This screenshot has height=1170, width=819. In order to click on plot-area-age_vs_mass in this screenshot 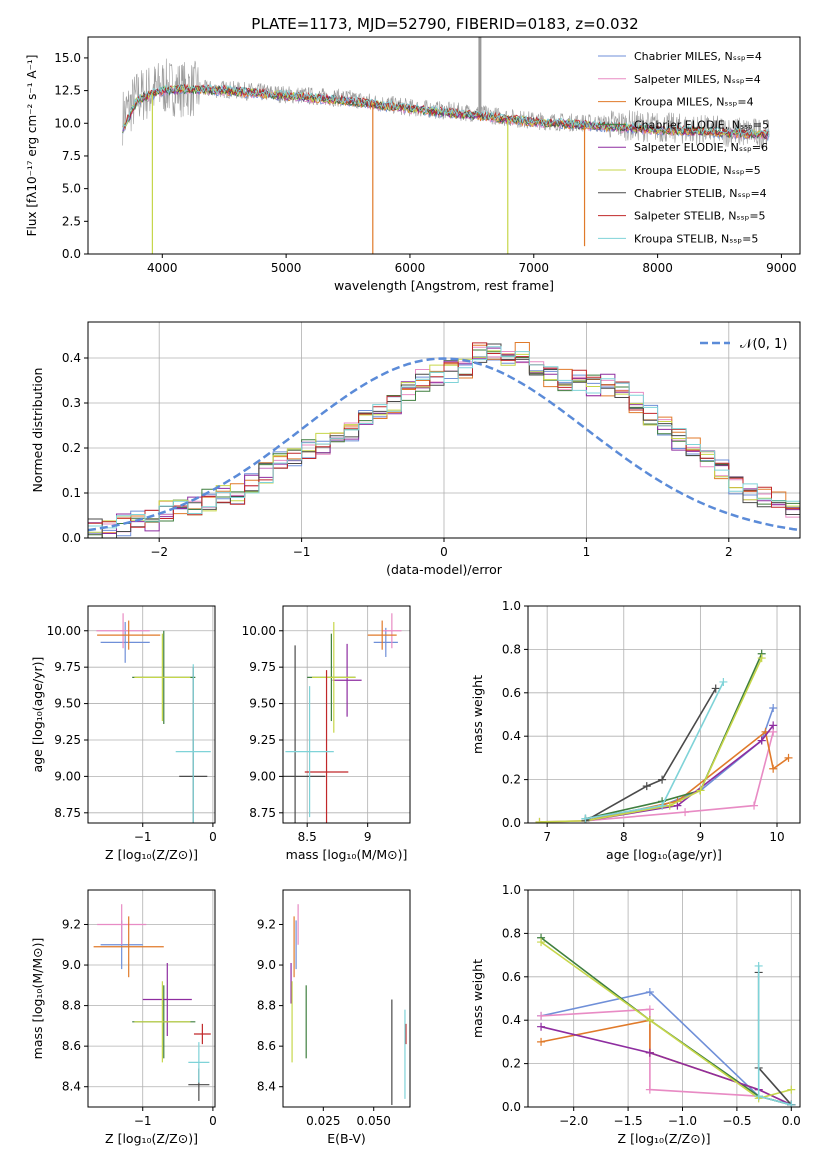, I will do `click(342, 718)`.